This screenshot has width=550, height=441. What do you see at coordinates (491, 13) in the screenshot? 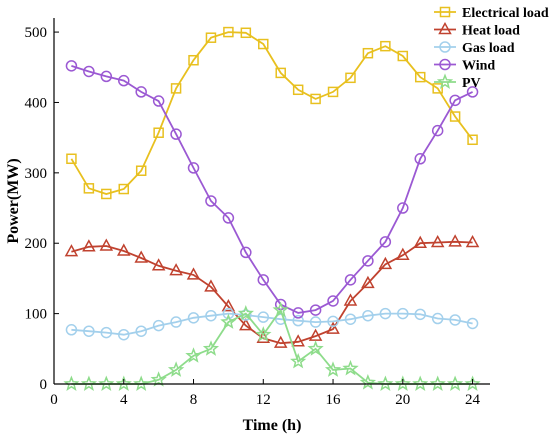
I see `legend-item-electrical-load: Electrical load` at bounding box center [491, 13].